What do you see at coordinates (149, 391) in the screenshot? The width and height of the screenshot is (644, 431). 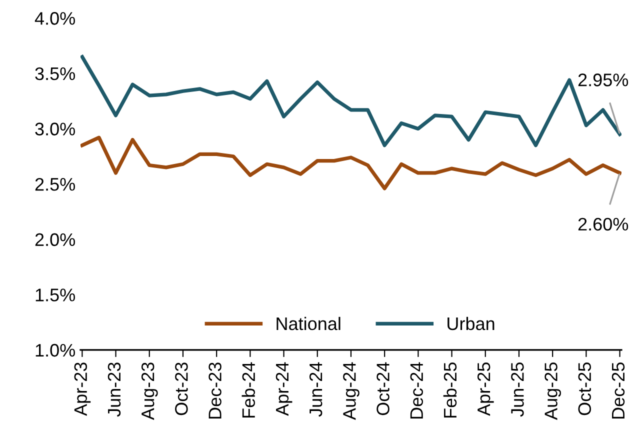 I see `x-tick-label: Aug-23` at bounding box center [149, 391].